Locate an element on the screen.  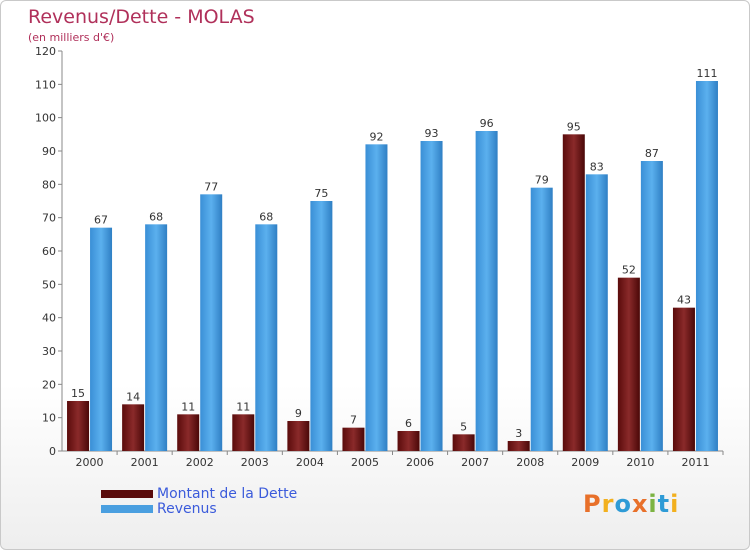
y-tick-label: 100 is located at coordinates (45, 118).